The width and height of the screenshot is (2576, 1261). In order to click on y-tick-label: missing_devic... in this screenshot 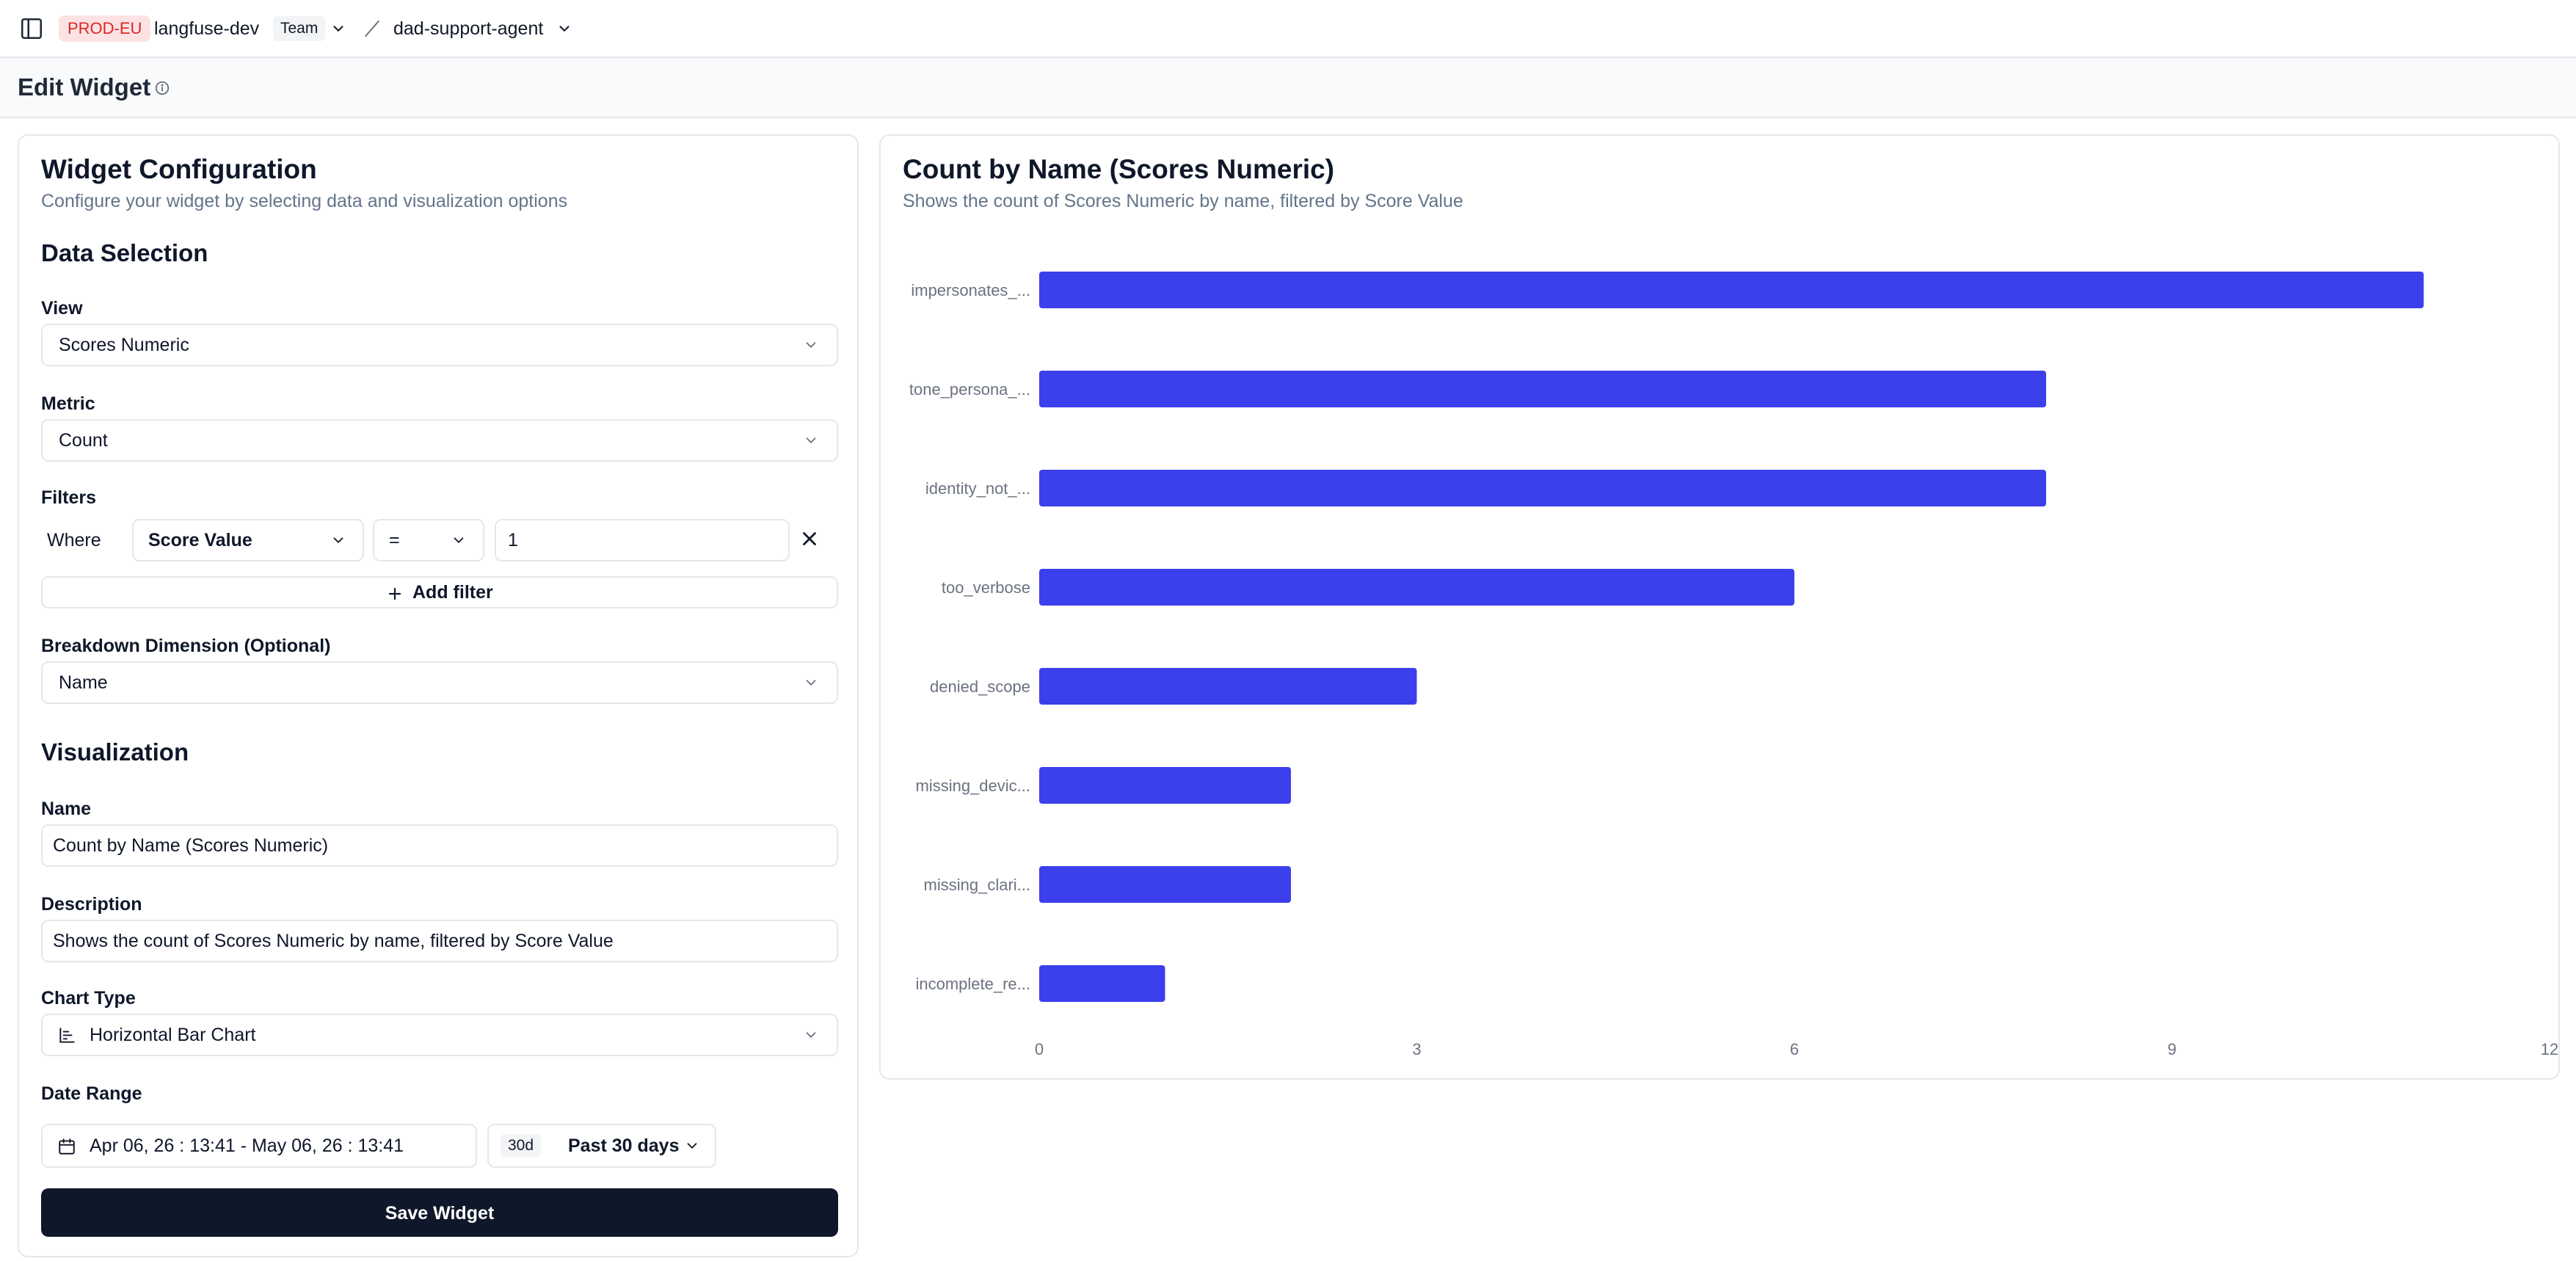, I will do `click(972, 786)`.